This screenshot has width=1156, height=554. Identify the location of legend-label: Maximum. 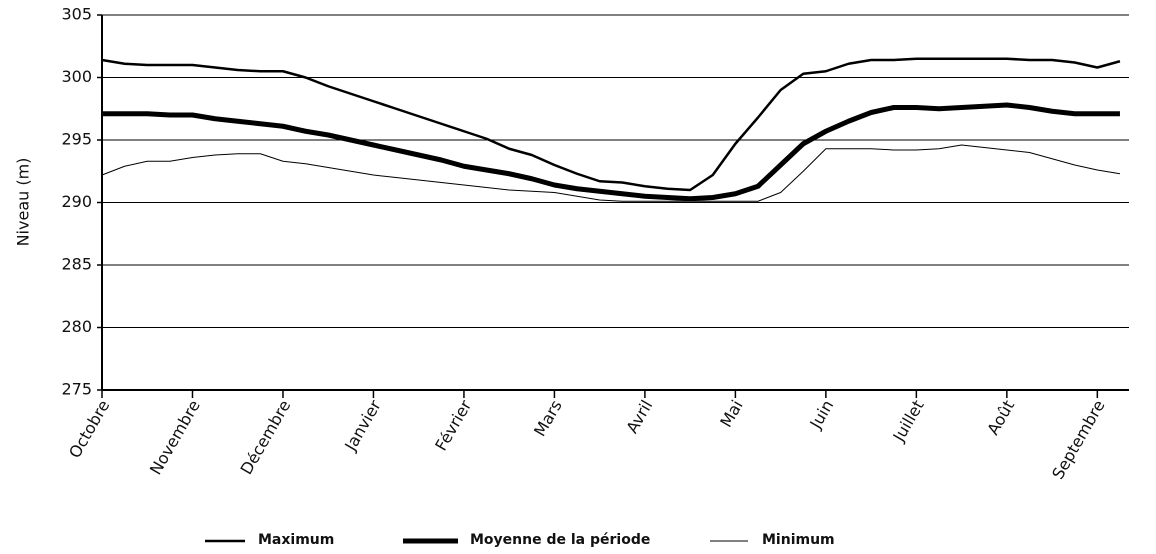
(296, 540).